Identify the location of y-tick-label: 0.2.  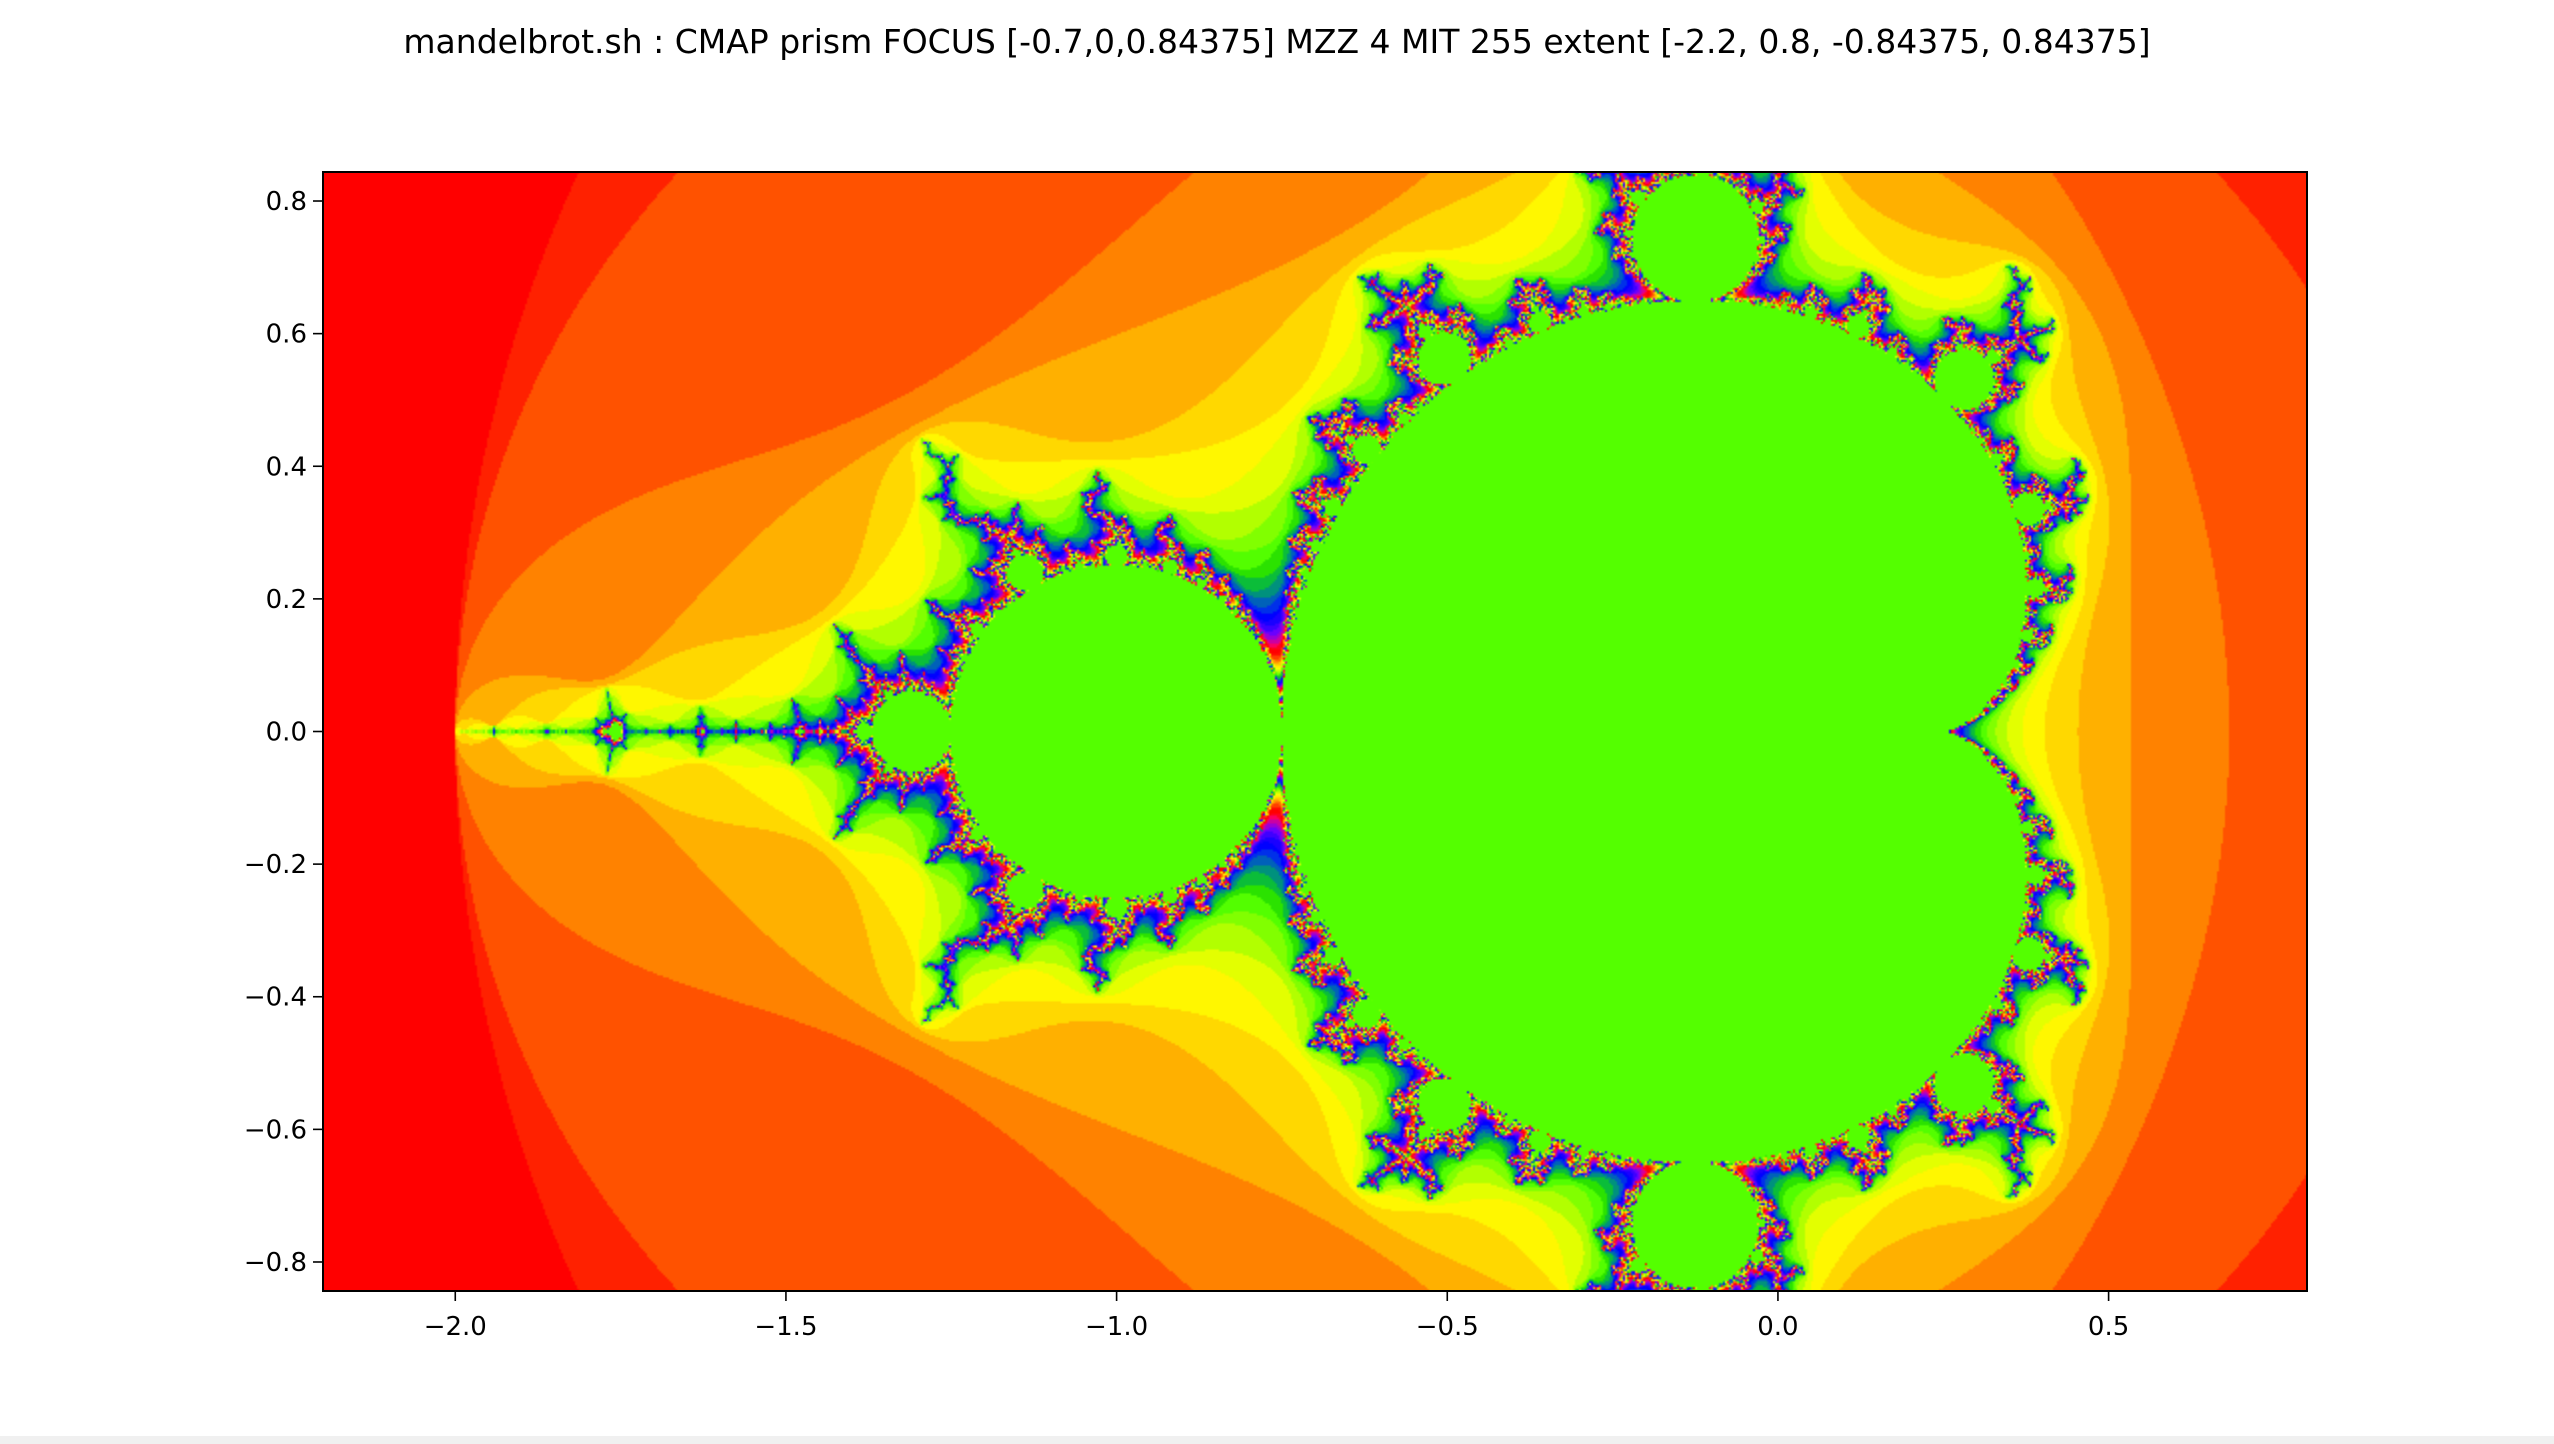
(286, 600).